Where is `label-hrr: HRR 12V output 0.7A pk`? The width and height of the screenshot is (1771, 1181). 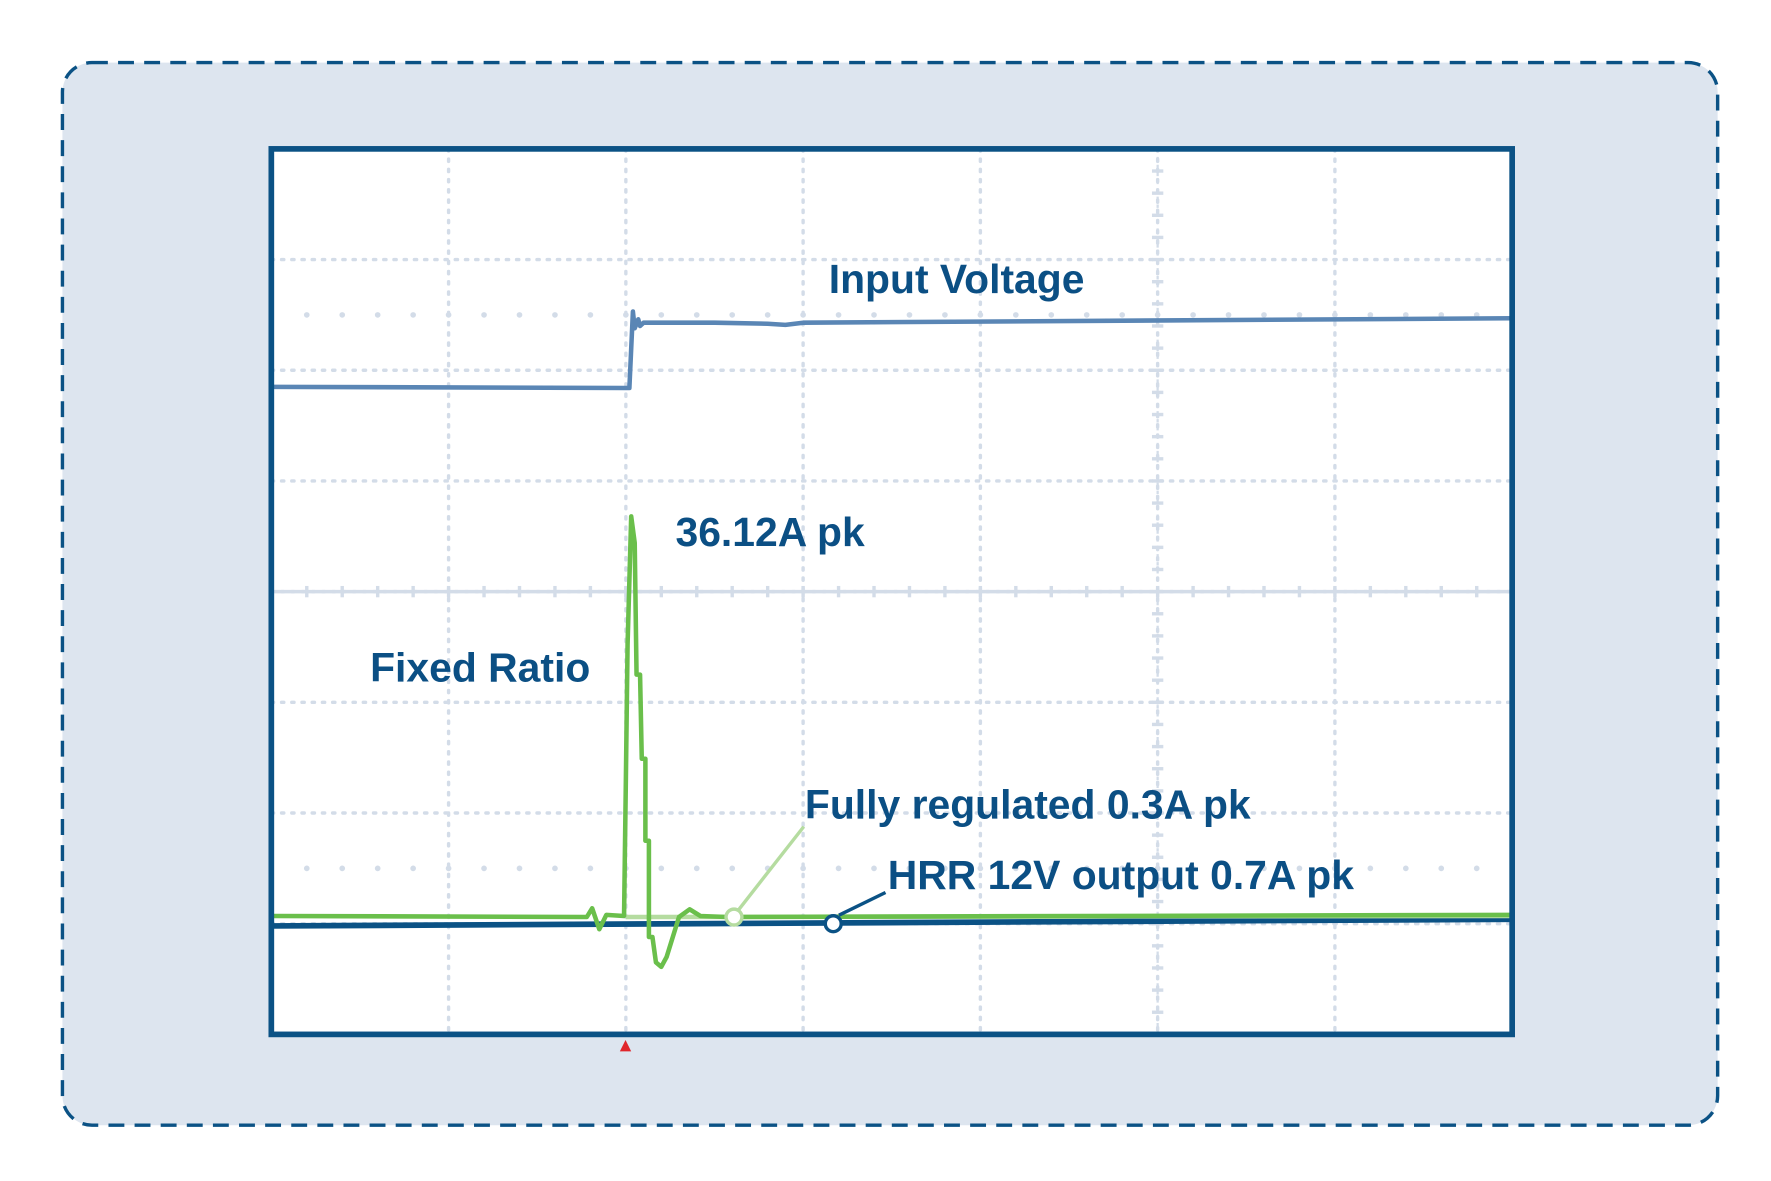
label-hrr: HRR 12V output 0.7A pk is located at coordinates (1121, 875).